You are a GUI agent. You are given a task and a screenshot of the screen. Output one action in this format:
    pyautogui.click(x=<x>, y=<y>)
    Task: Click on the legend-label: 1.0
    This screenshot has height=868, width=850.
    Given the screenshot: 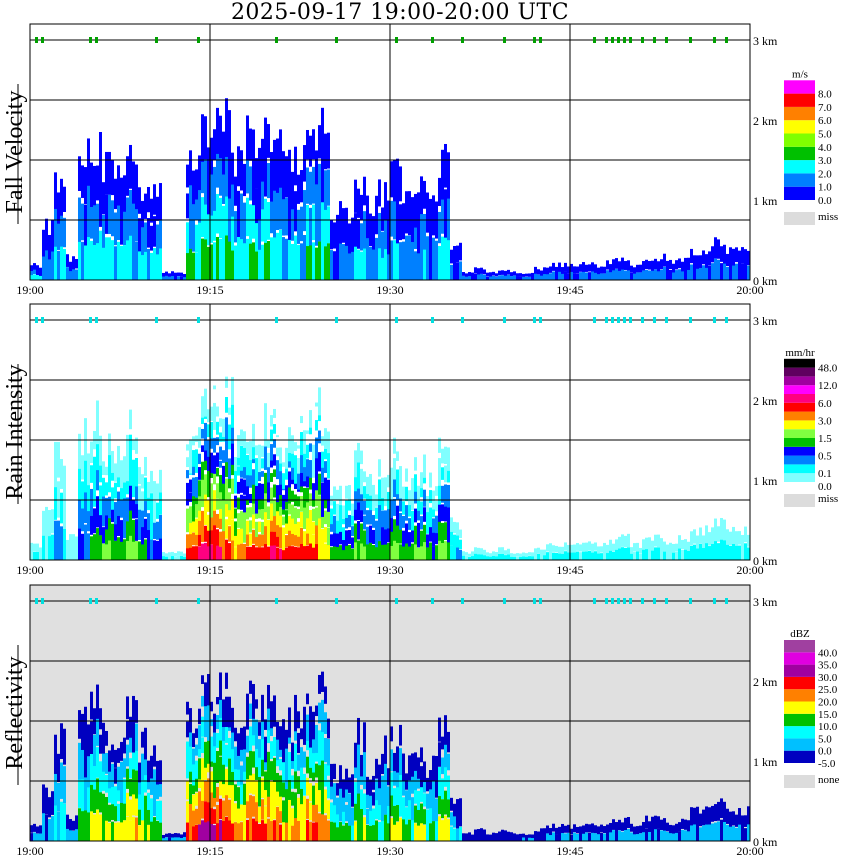 What is the action you would take?
    pyautogui.click(x=825, y=188)
    